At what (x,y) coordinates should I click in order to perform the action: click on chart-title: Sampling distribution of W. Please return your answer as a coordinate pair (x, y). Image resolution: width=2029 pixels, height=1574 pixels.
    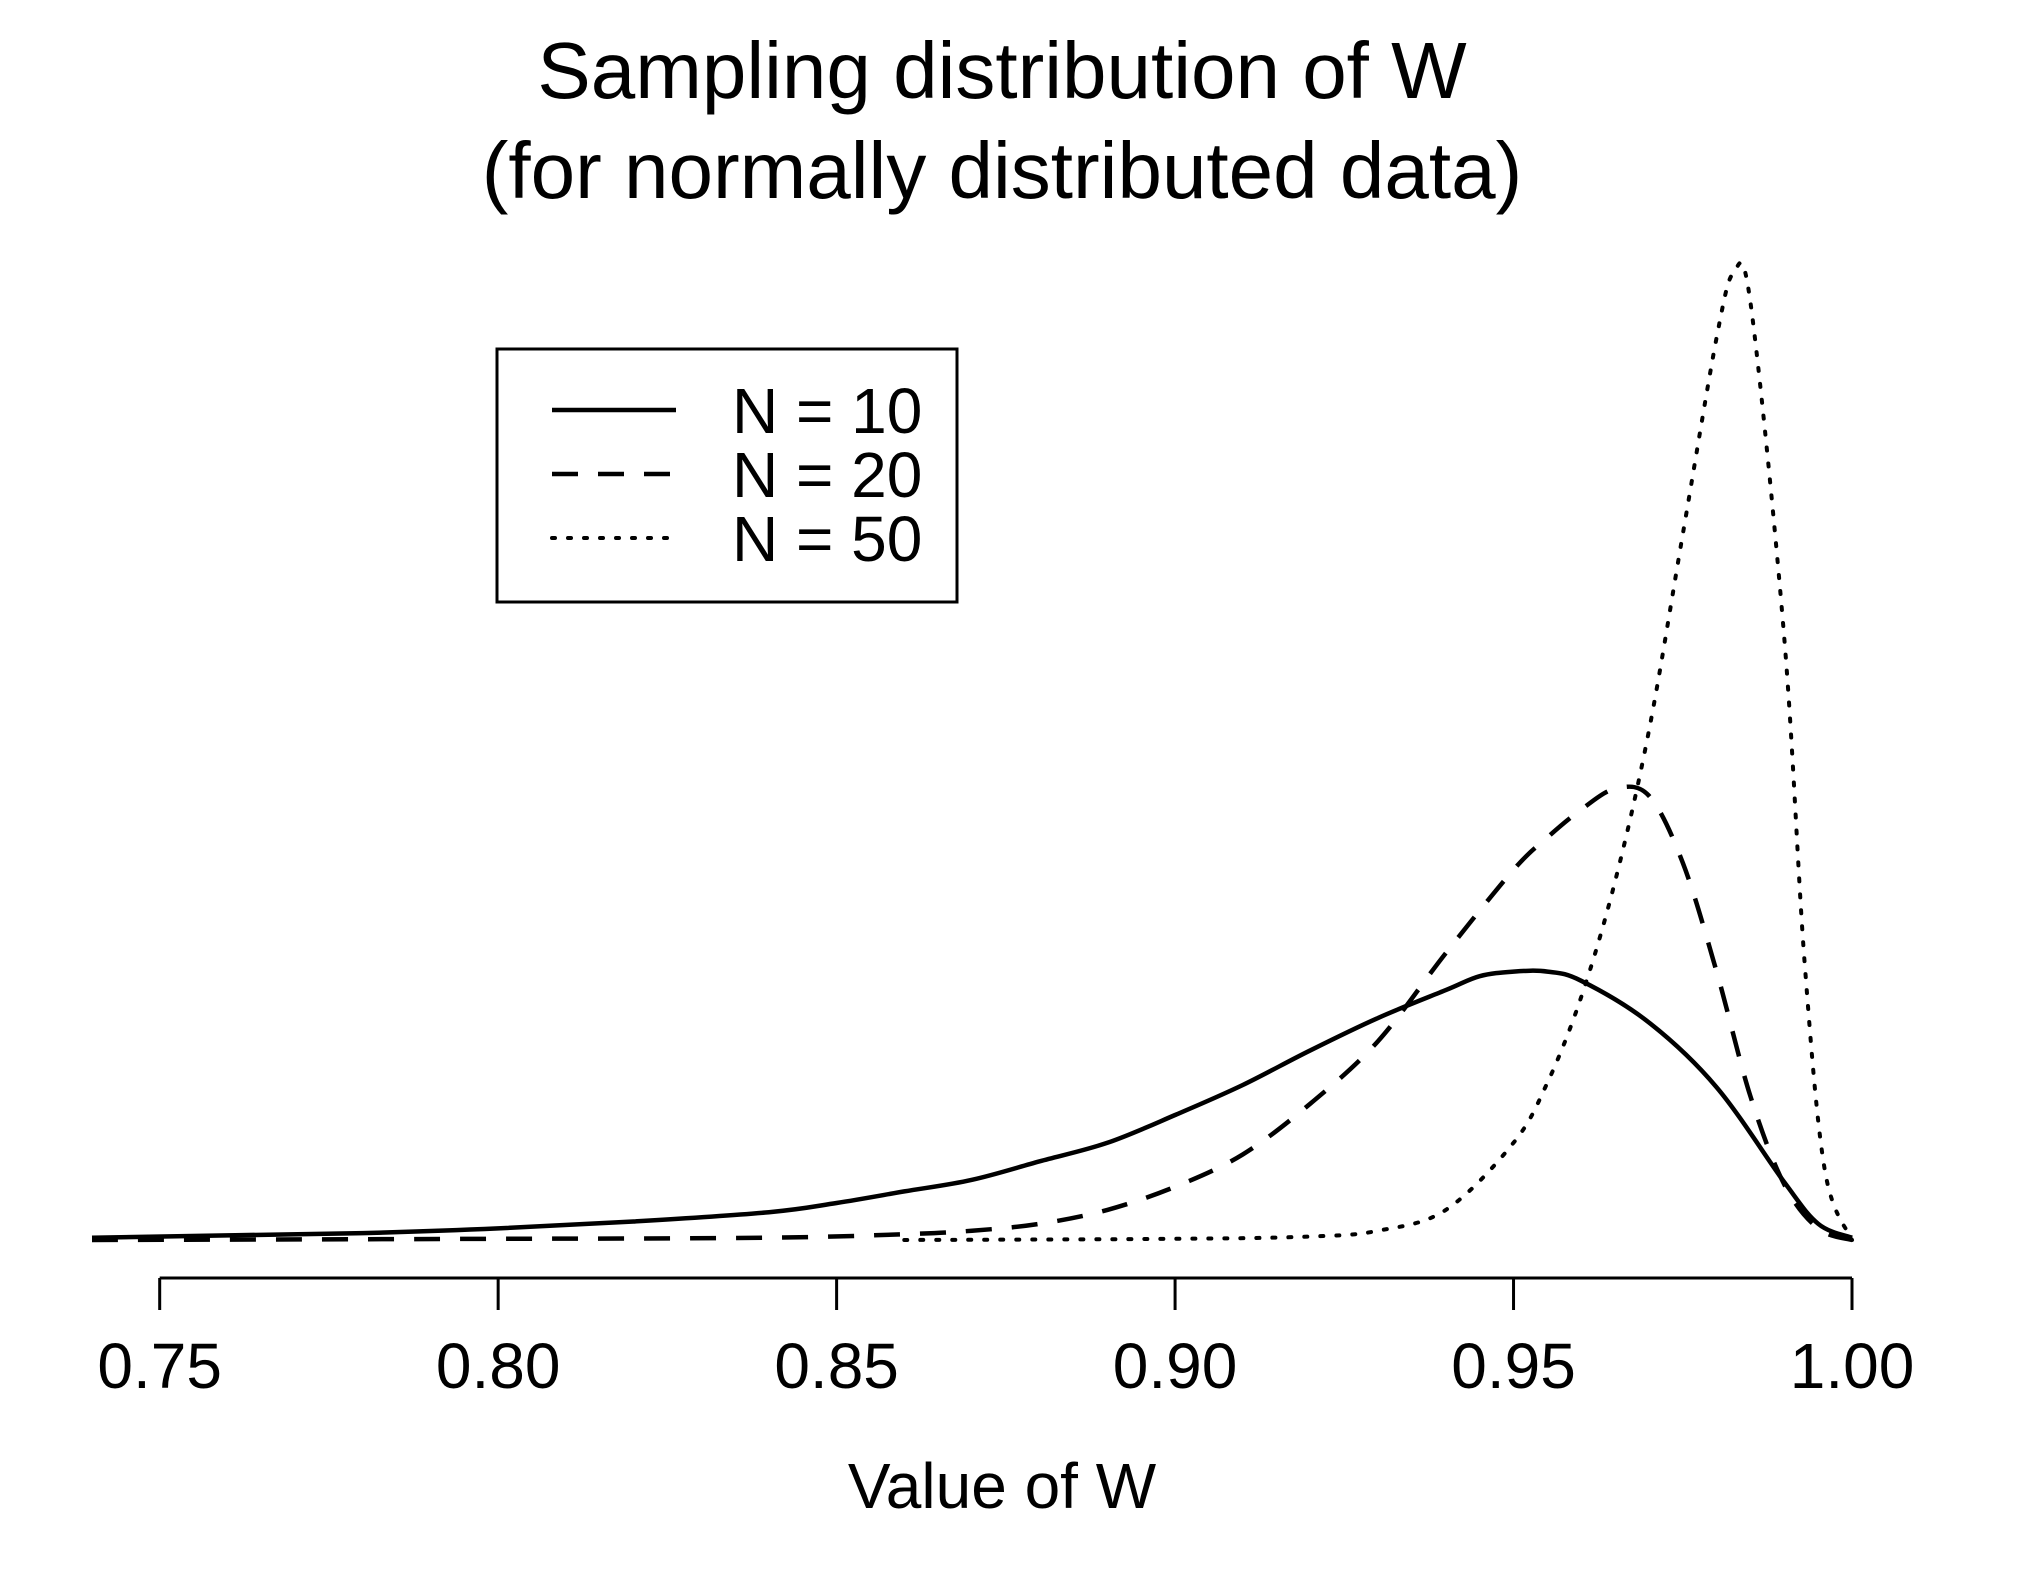
    Looking at the image, I should click on (1002, 70).